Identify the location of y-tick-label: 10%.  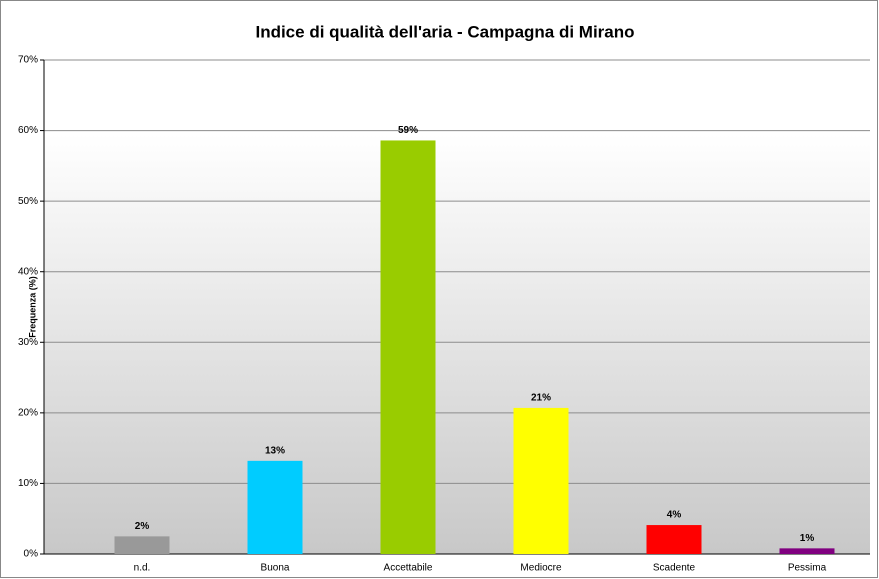
(28, 483).